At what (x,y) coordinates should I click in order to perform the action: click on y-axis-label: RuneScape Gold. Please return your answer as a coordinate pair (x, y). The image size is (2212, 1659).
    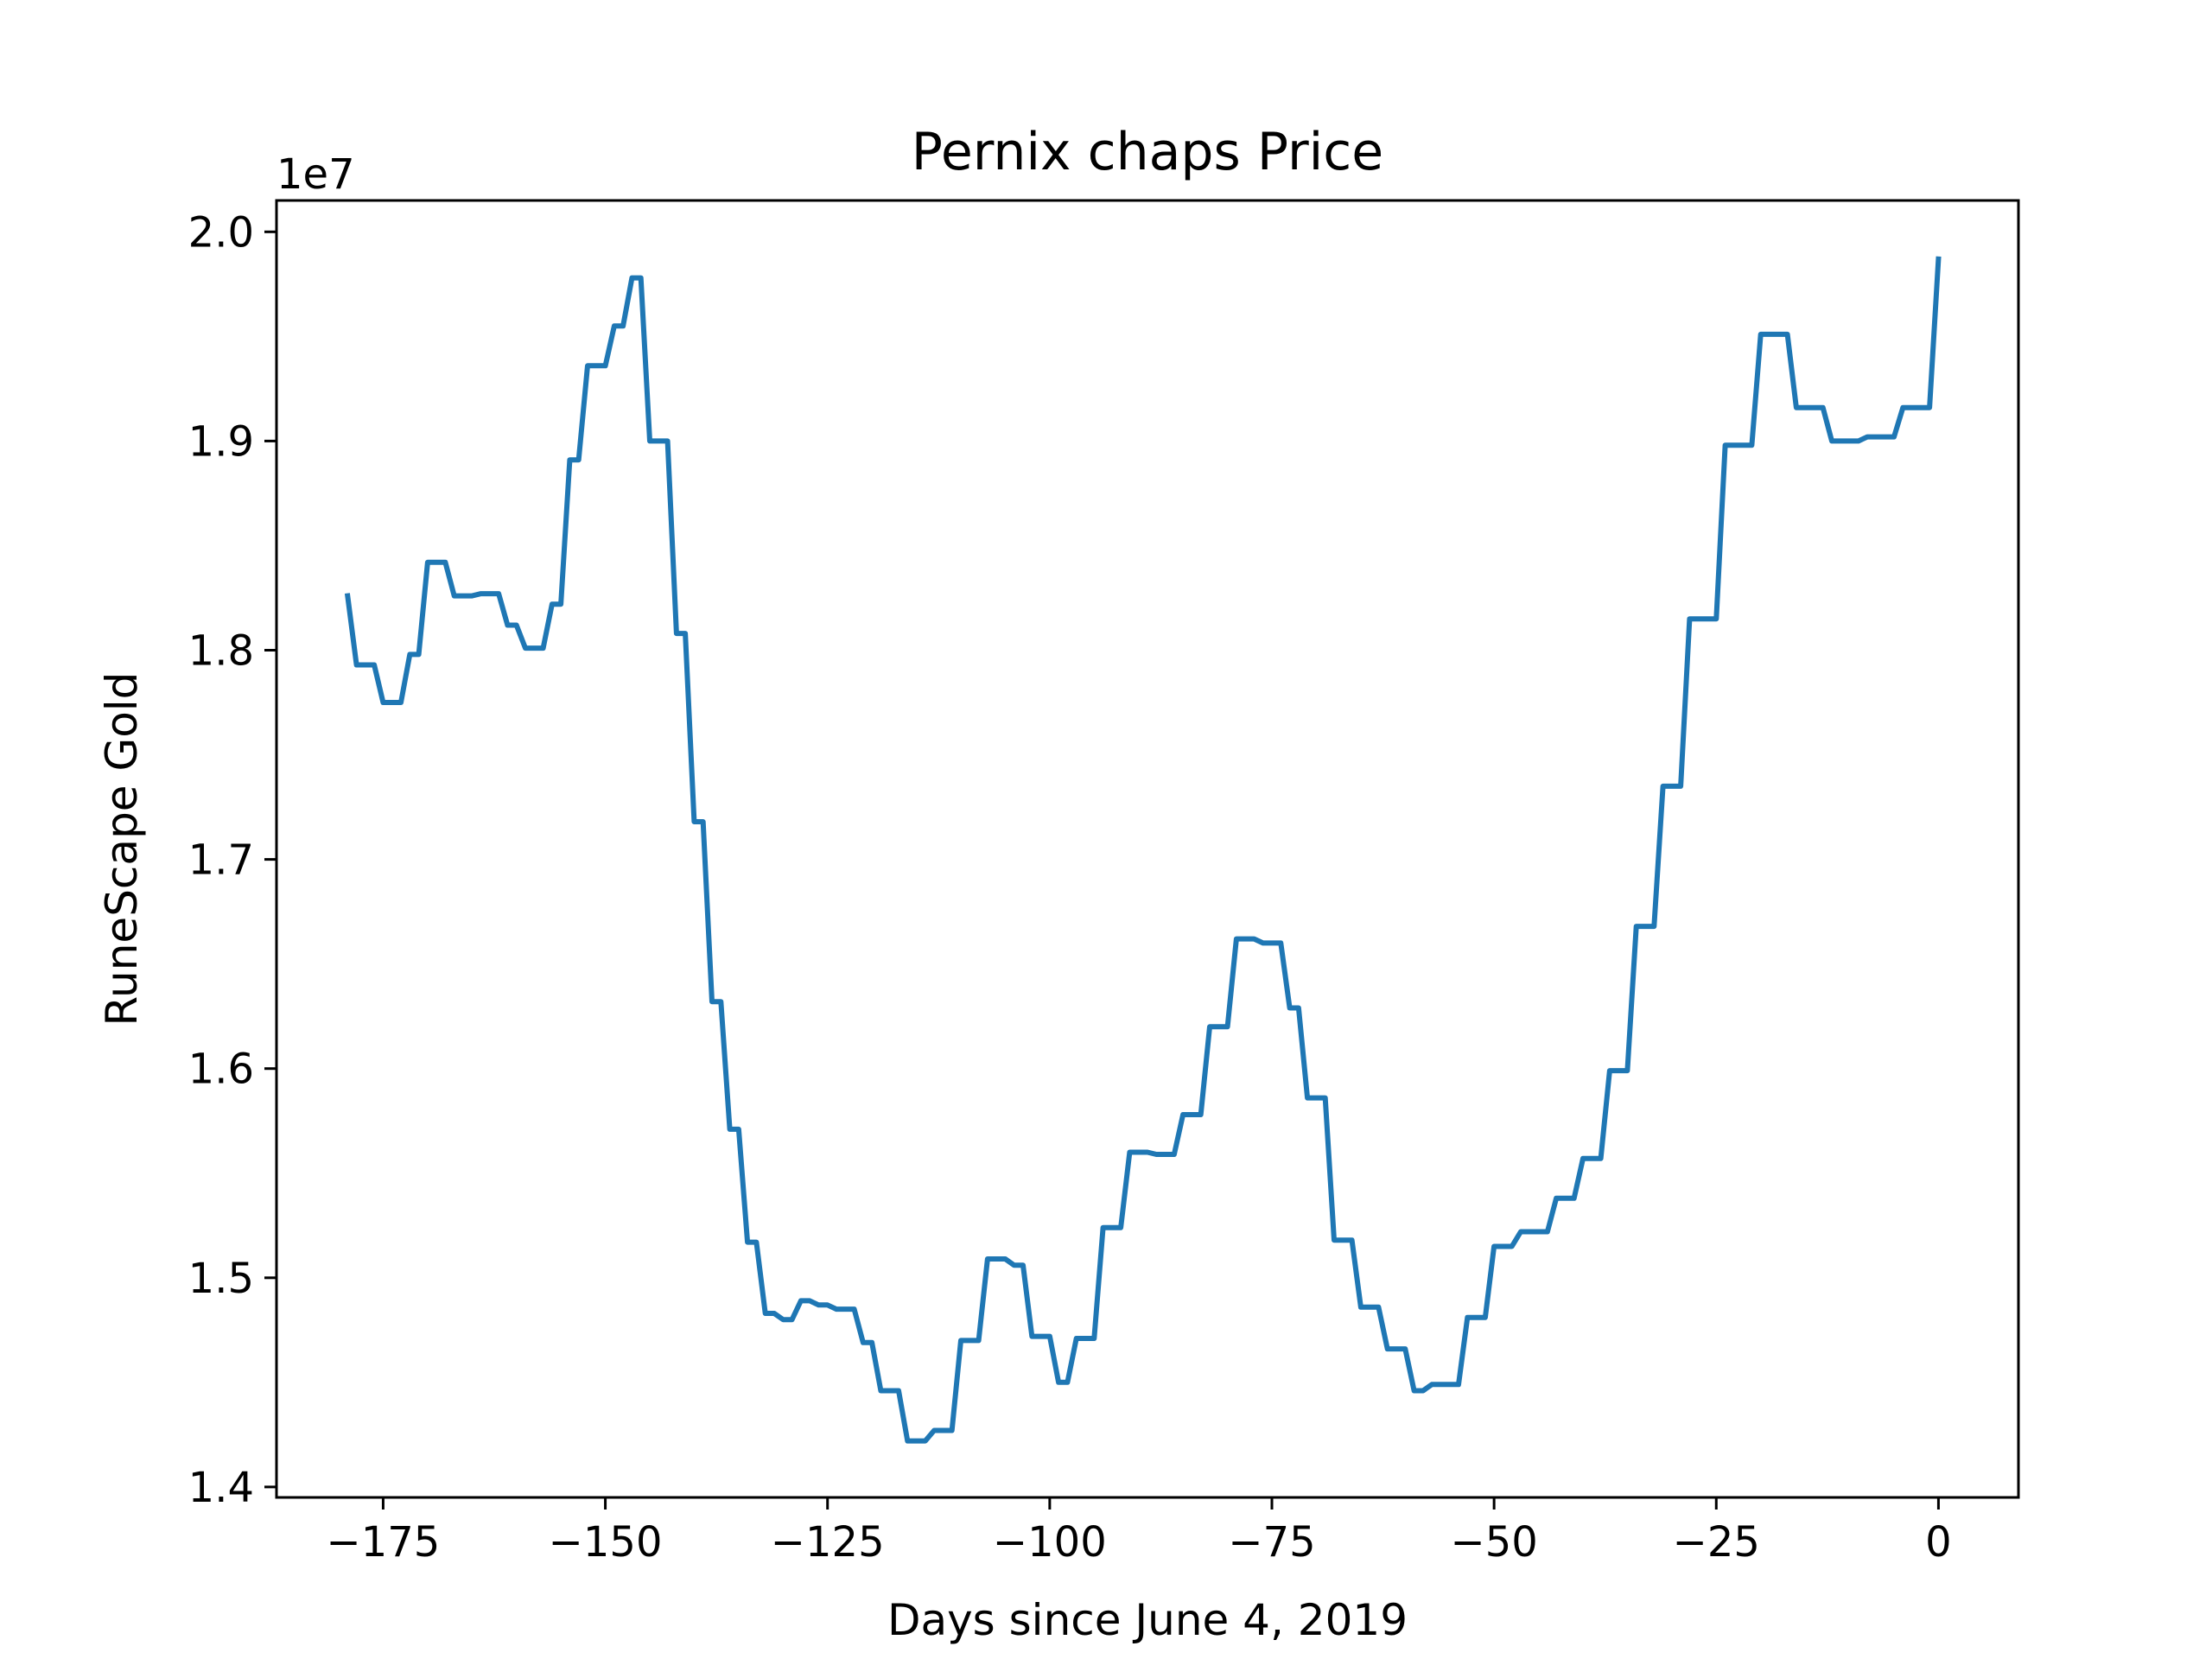
    Looking at the image, I should click on (122, 849).